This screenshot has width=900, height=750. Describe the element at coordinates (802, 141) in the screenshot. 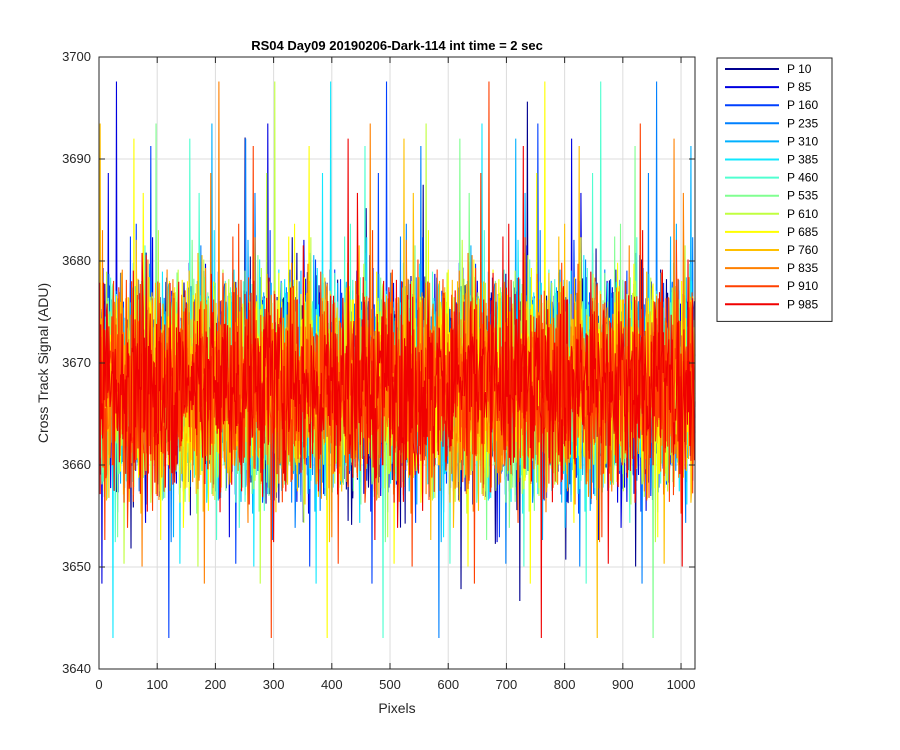

I see `legend-entry-label: P 310` at that location.